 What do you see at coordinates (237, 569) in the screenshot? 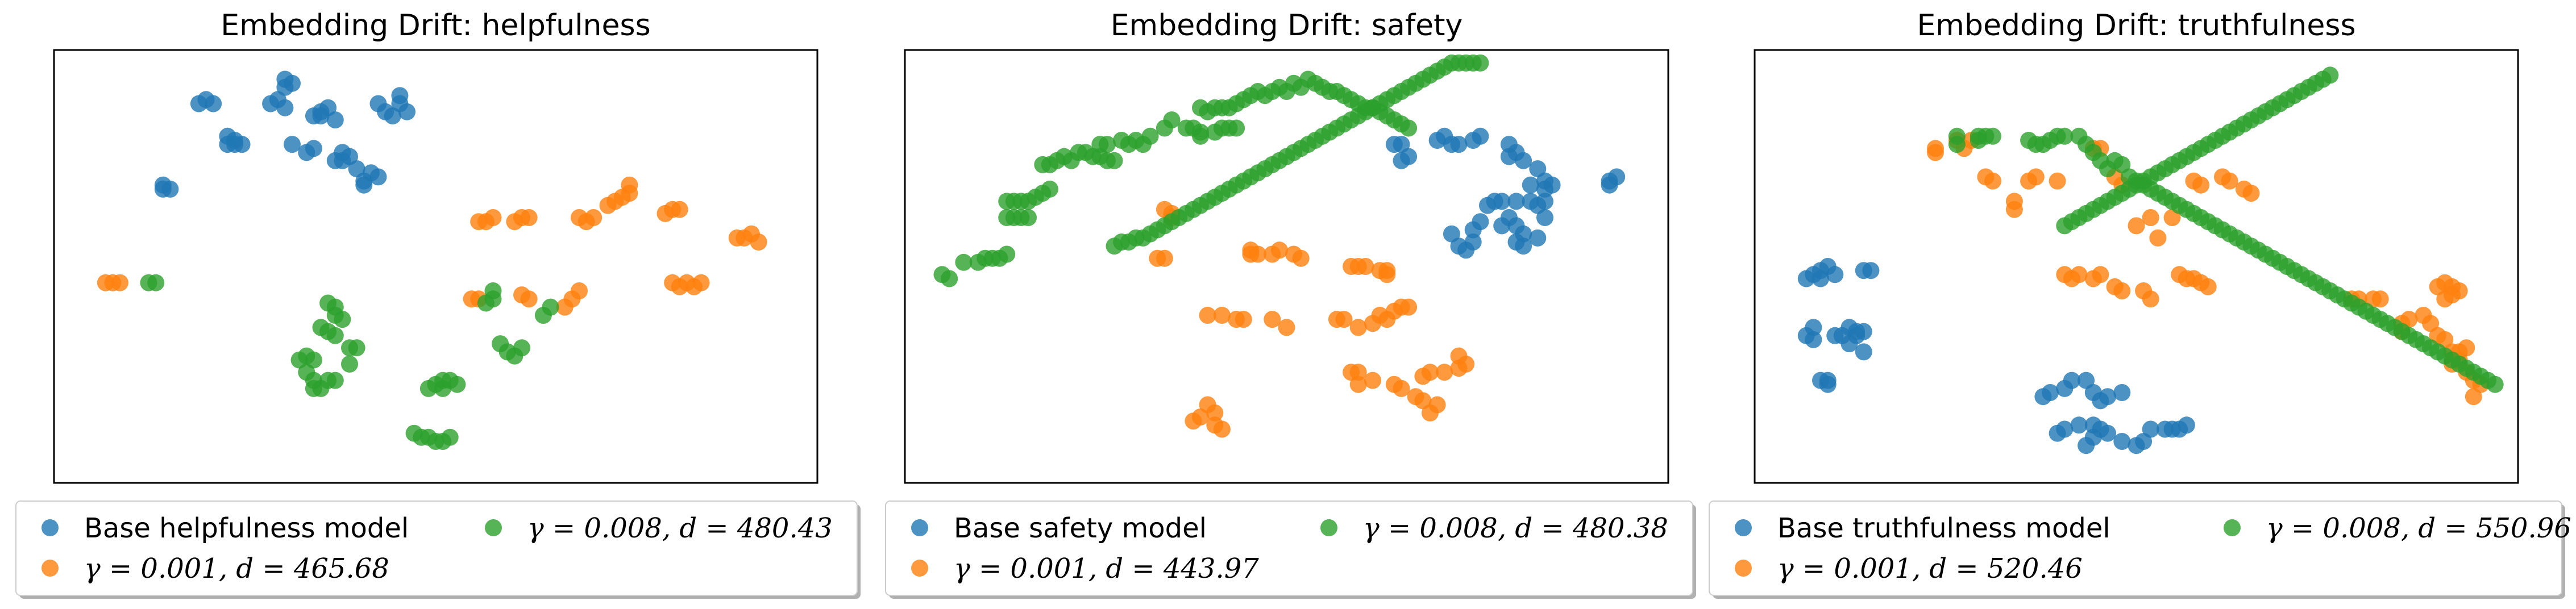
I see `legend-label: γ = 0.001, d = 465.68` at bounding box center [237, 569].